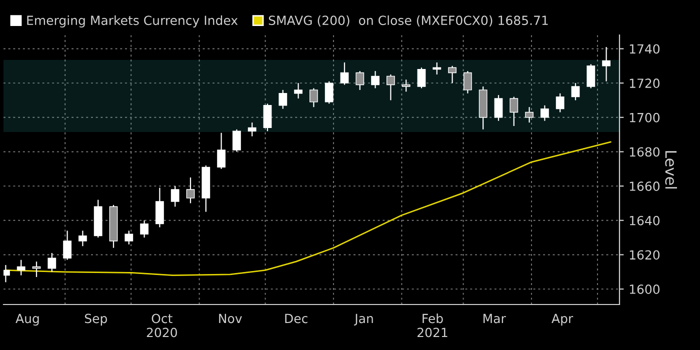  What do you see at coordinates (645, 289) in the screenshot?
I see `y-tick-label: 1600` at bounding box center [645, 289].